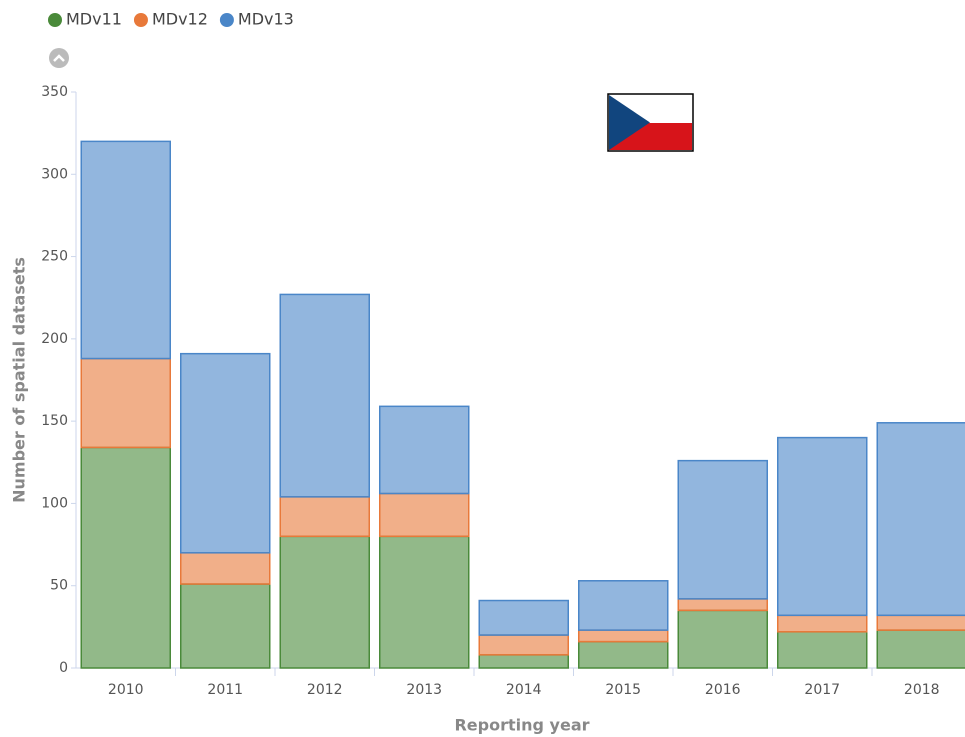  Describe the element at coordinates (922, 690) in the screenshot. I see `x-tick-label: 2018` at that location.